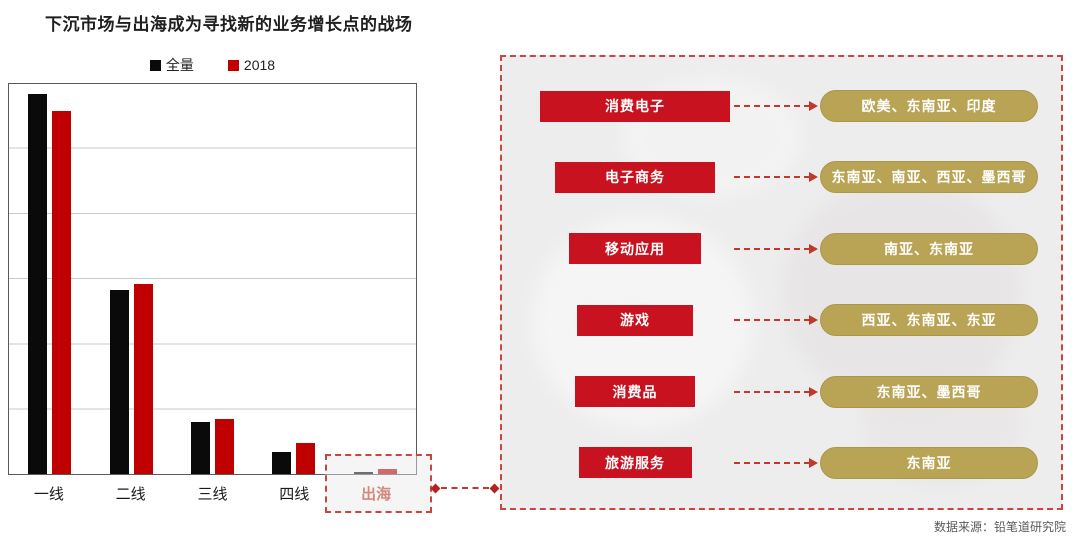 The height and width of the screenshot is (539, 1080). I want to click on legend-swatch-total, so click(155, 65).